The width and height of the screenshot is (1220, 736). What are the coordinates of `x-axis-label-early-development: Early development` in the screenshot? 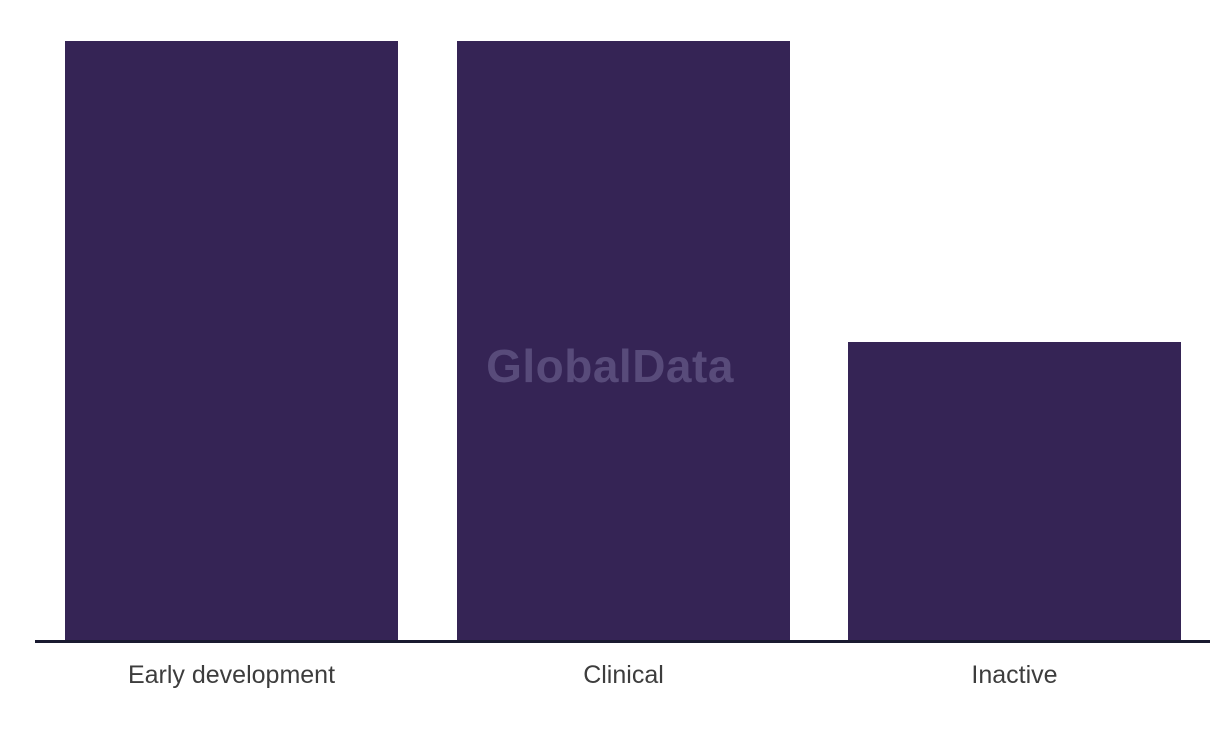 It's located at (231, 675).